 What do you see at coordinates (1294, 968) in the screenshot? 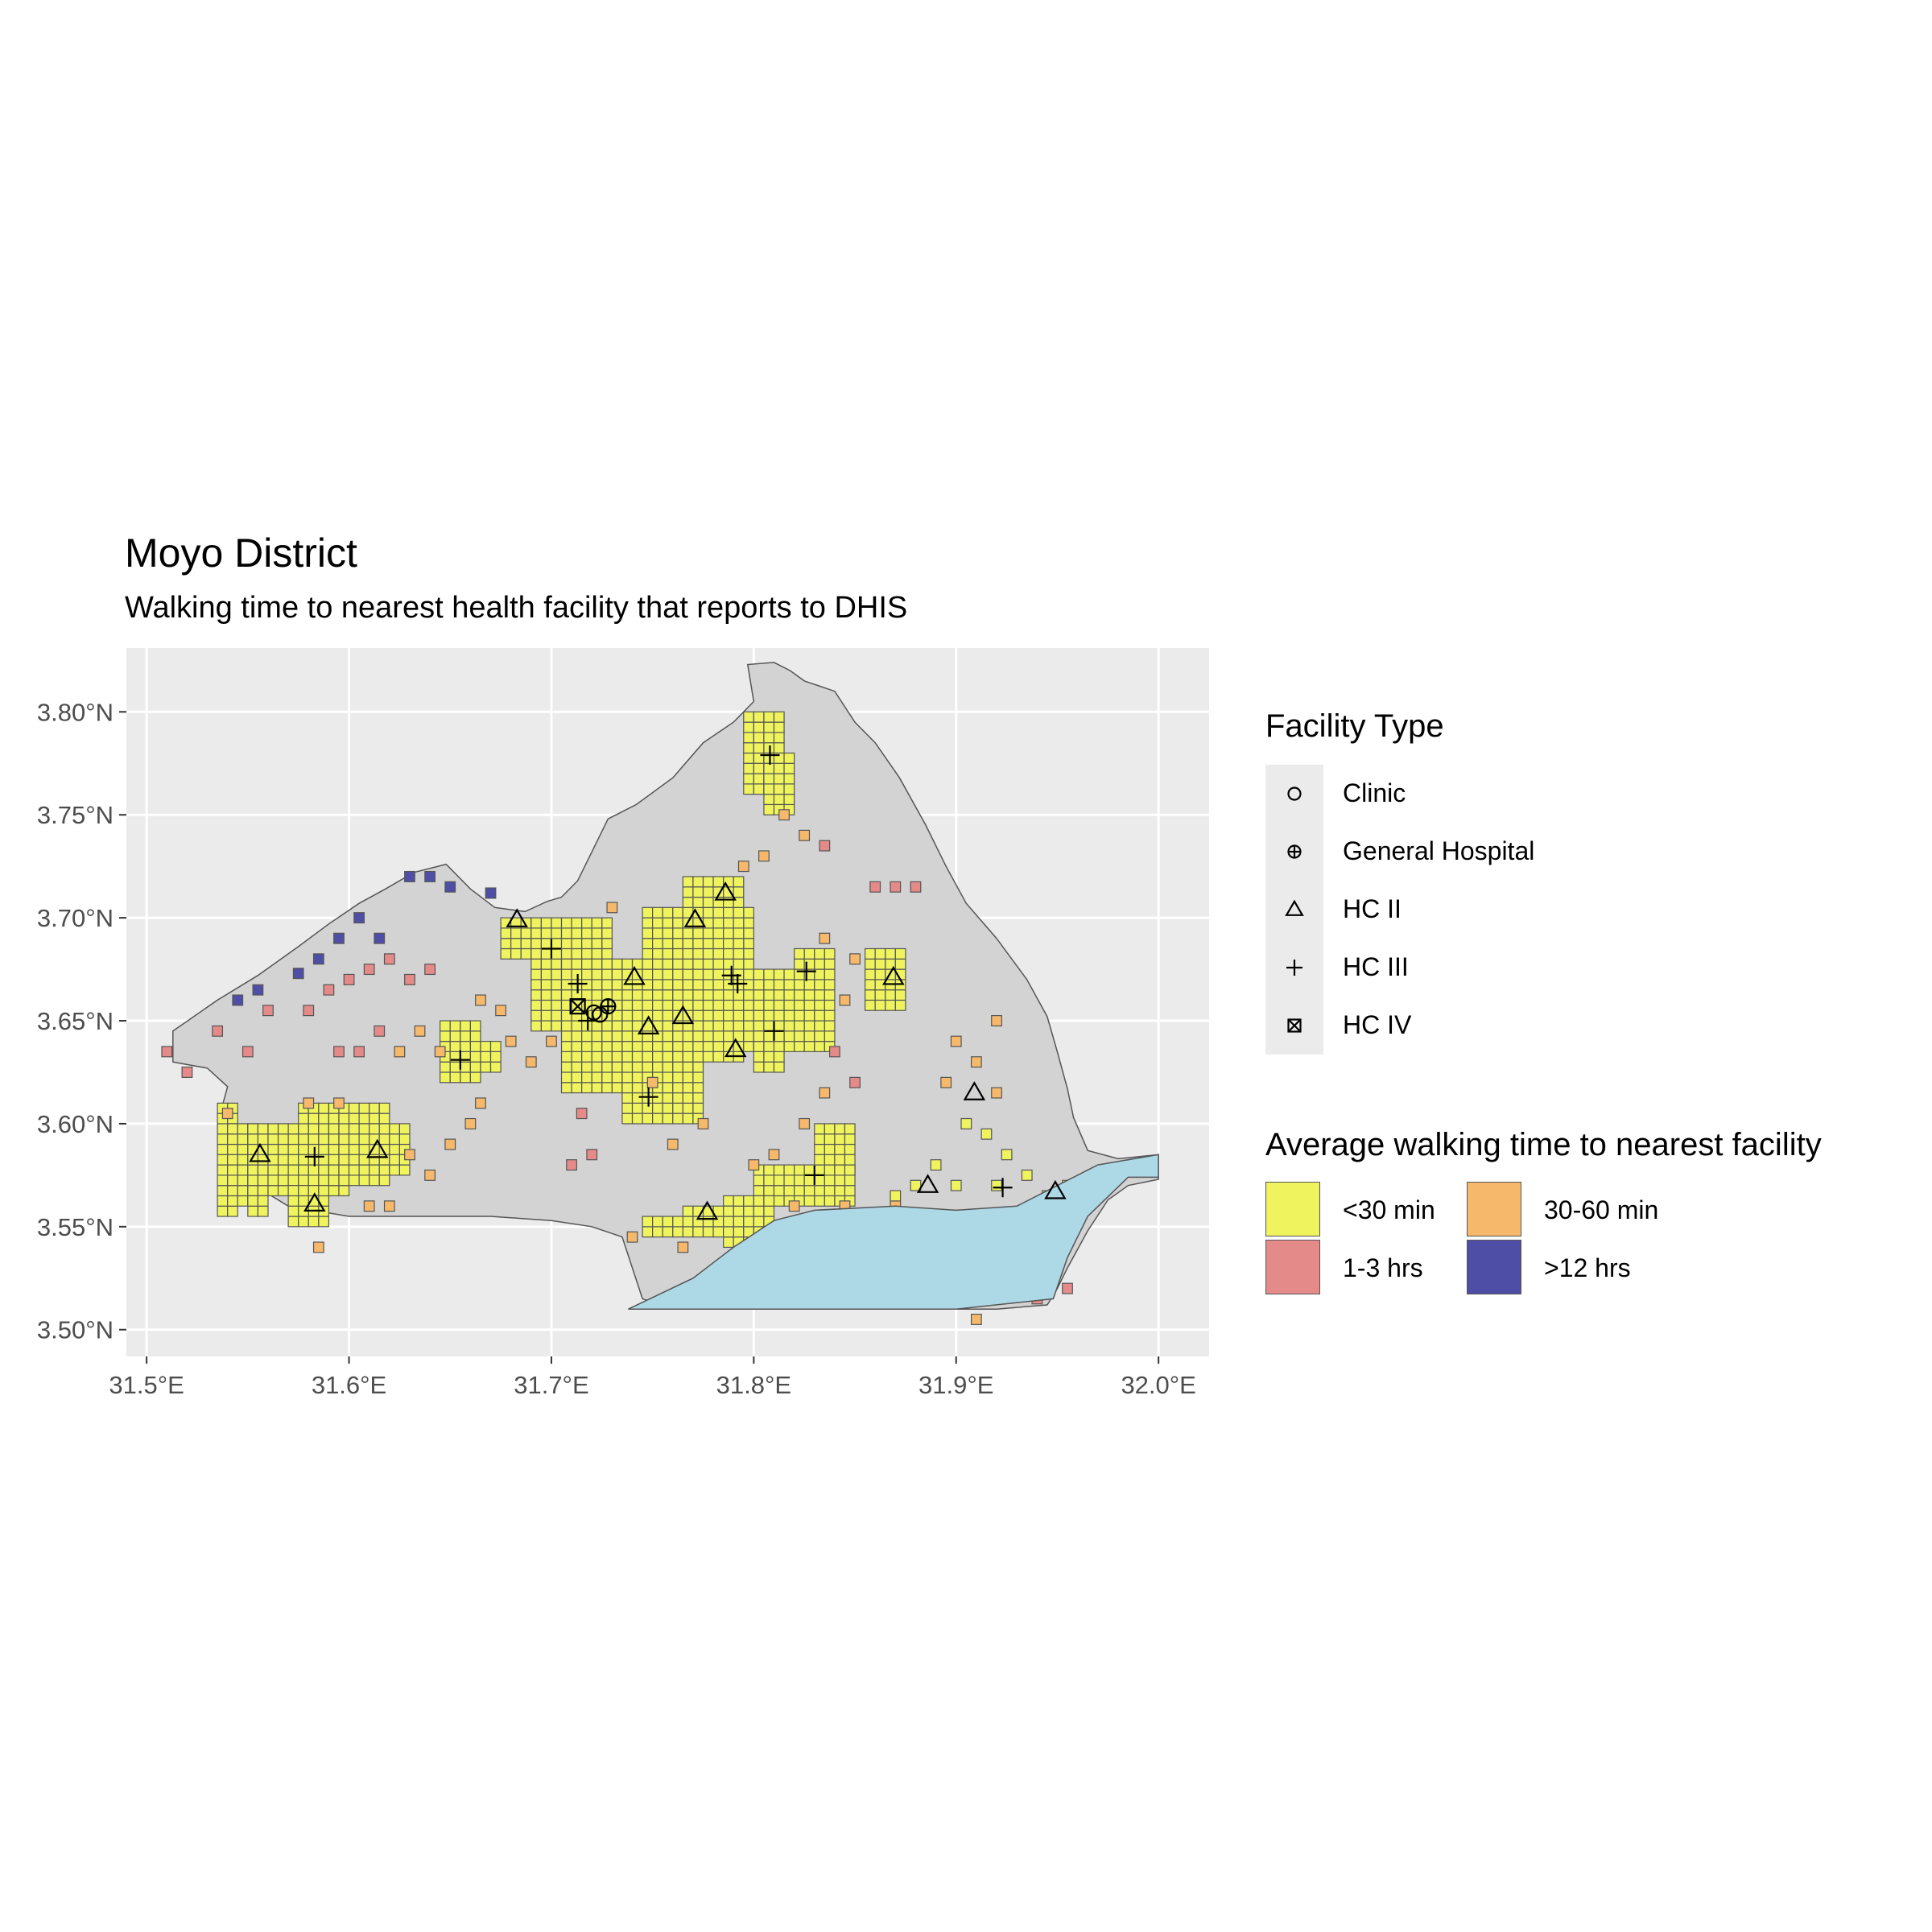
I see `plus-icon` at bounding box center [1294, 968].